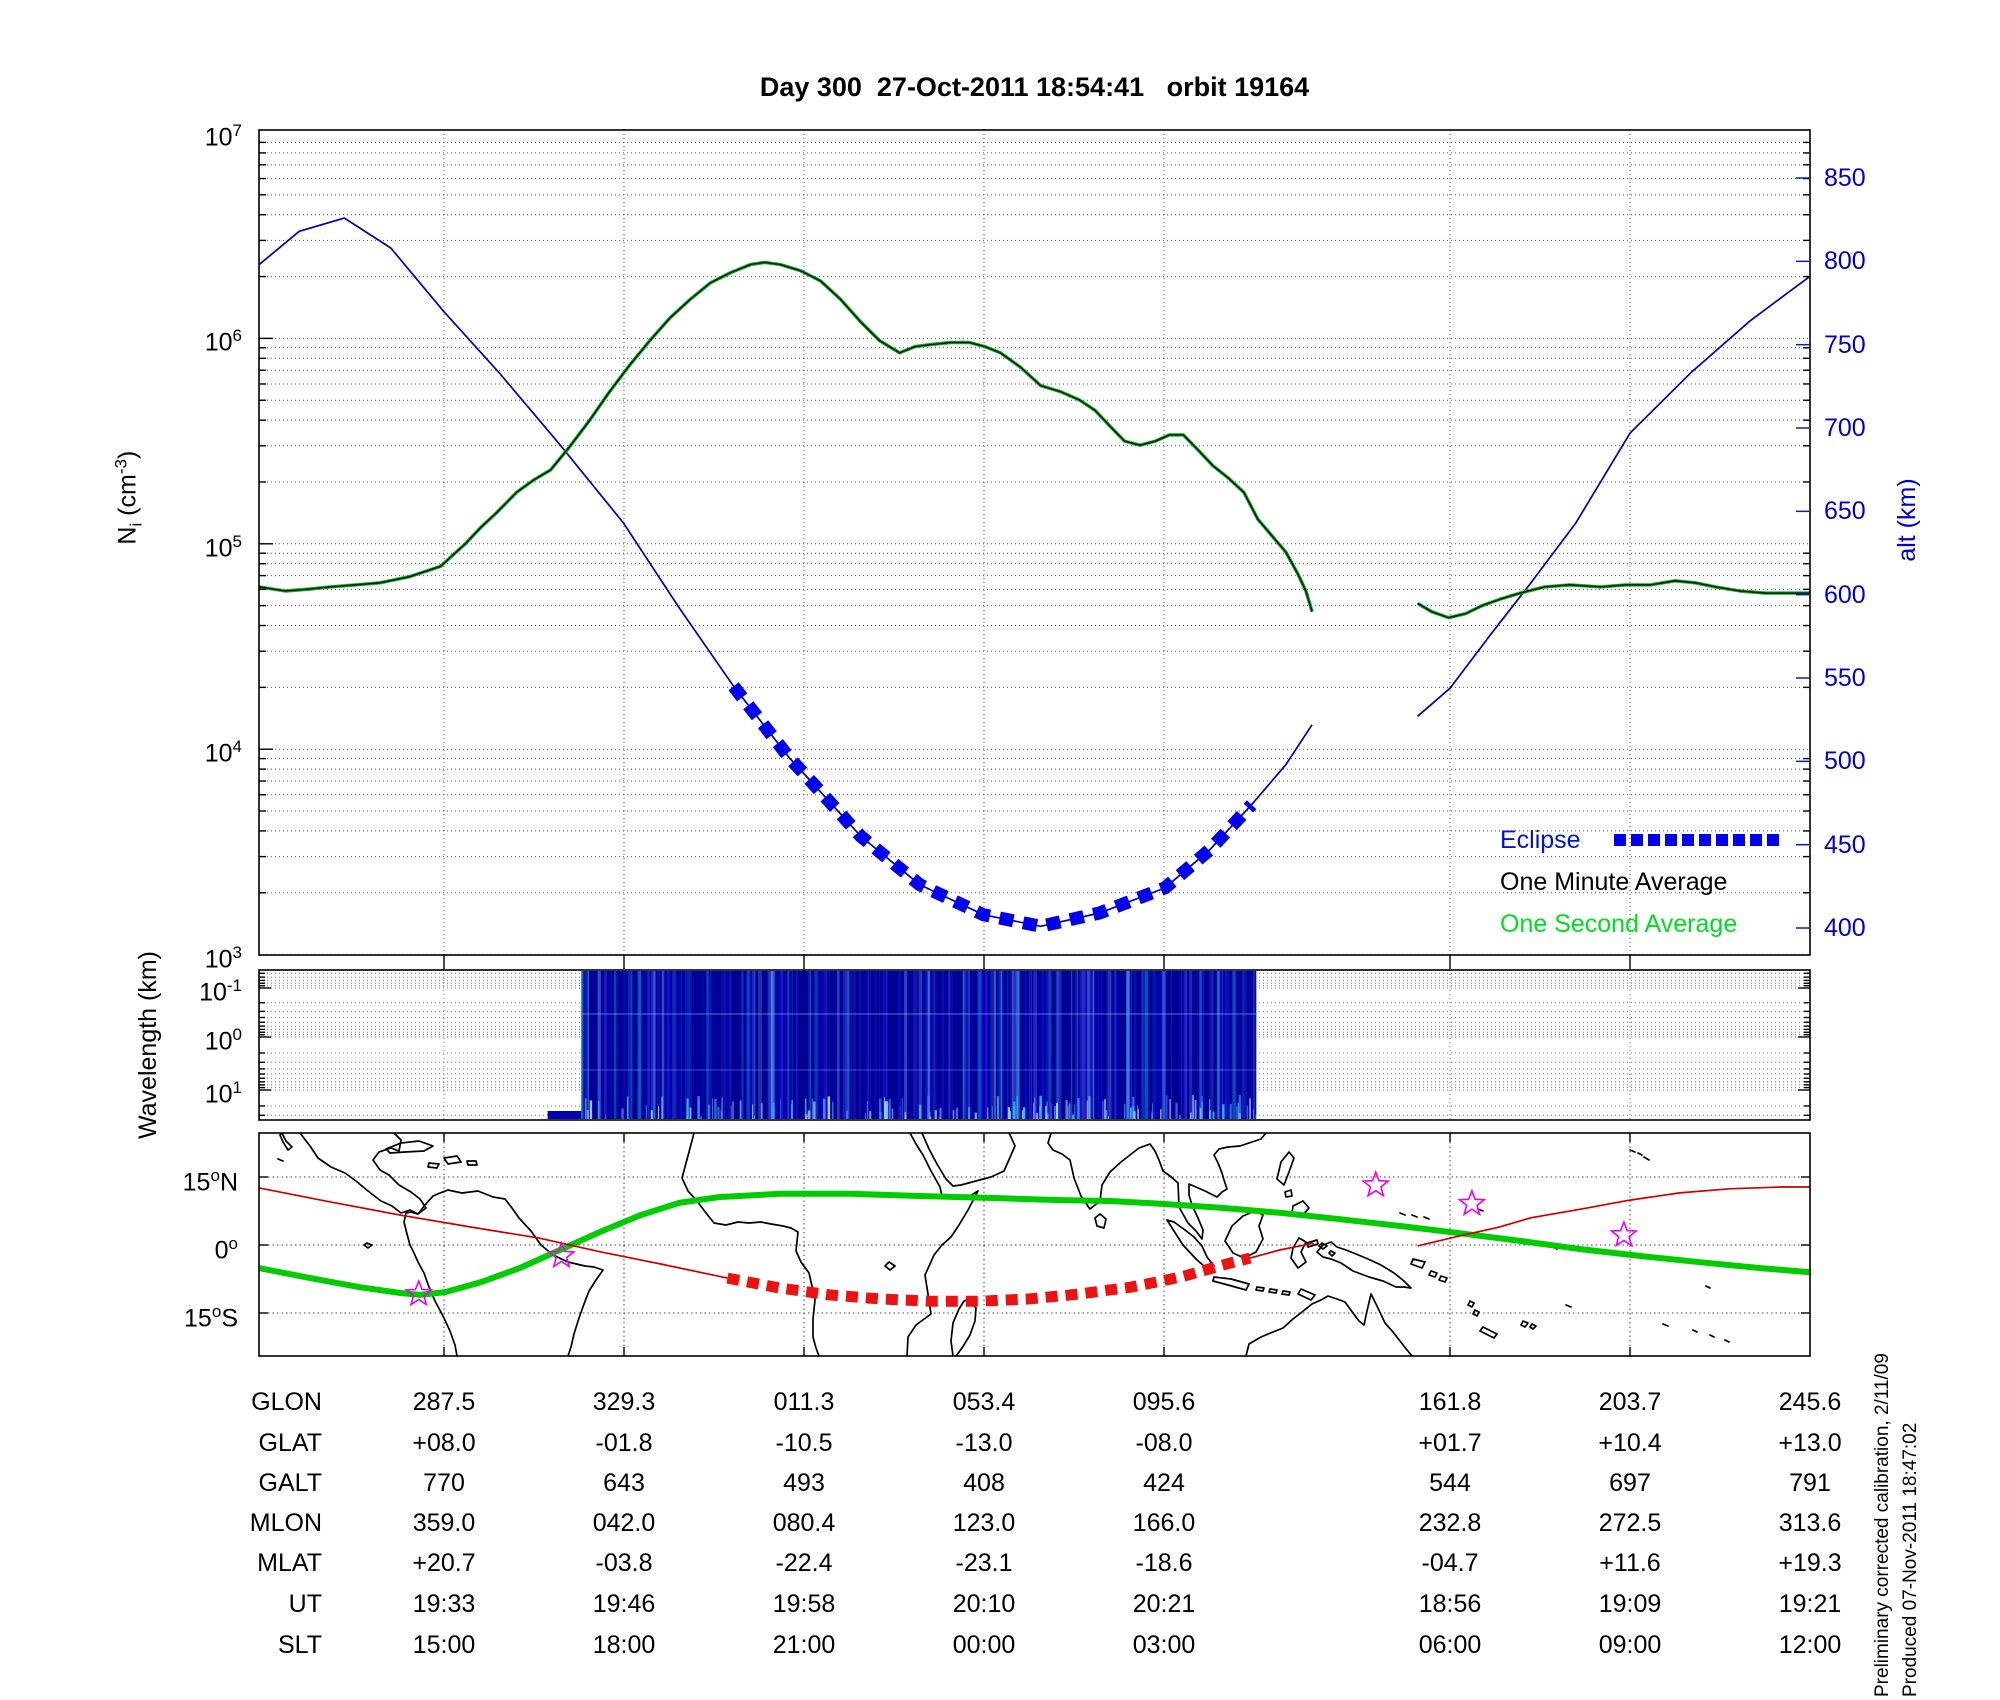 Image resolution: width=2000 pixels, height=1700 pixels. Describe the element at coordinates (624, 1563) in the screenshot. I see `table-cell-mlat: -03.8` at that location.